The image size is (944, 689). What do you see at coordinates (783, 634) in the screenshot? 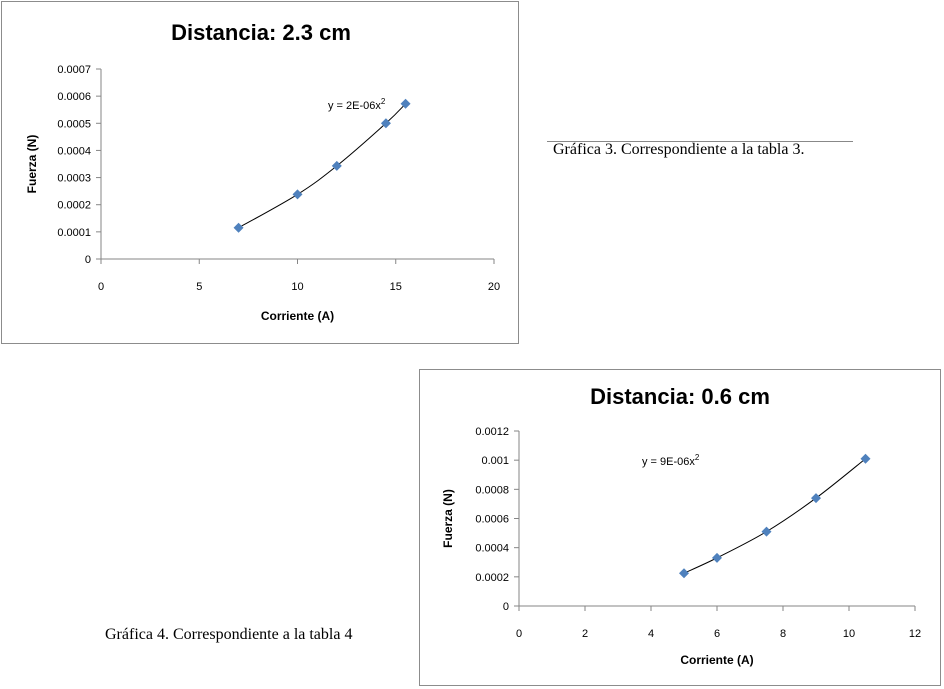
I see `x-tick-label: 8` at bounding box center [783, 634].